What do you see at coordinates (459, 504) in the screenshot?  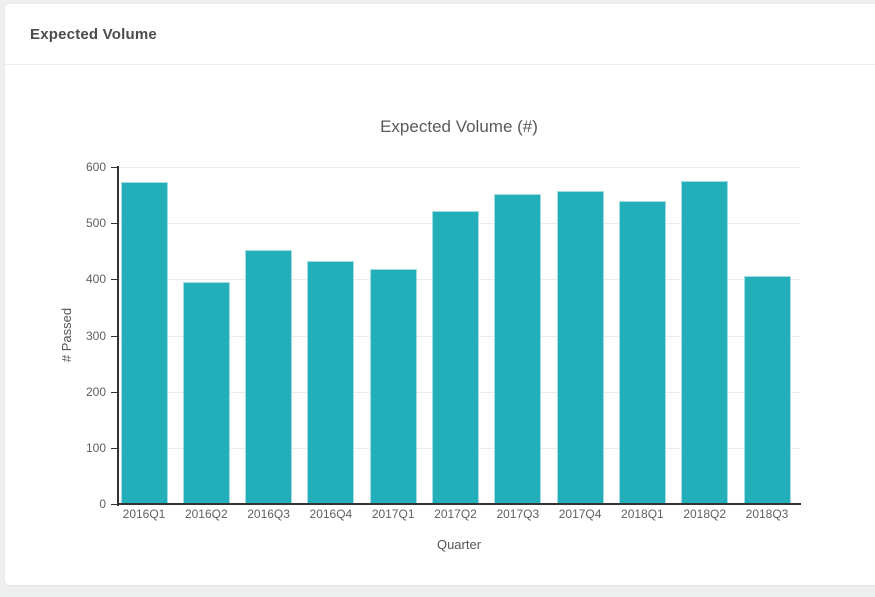 I see `x-axis-line` at bounding box center [459, 504].